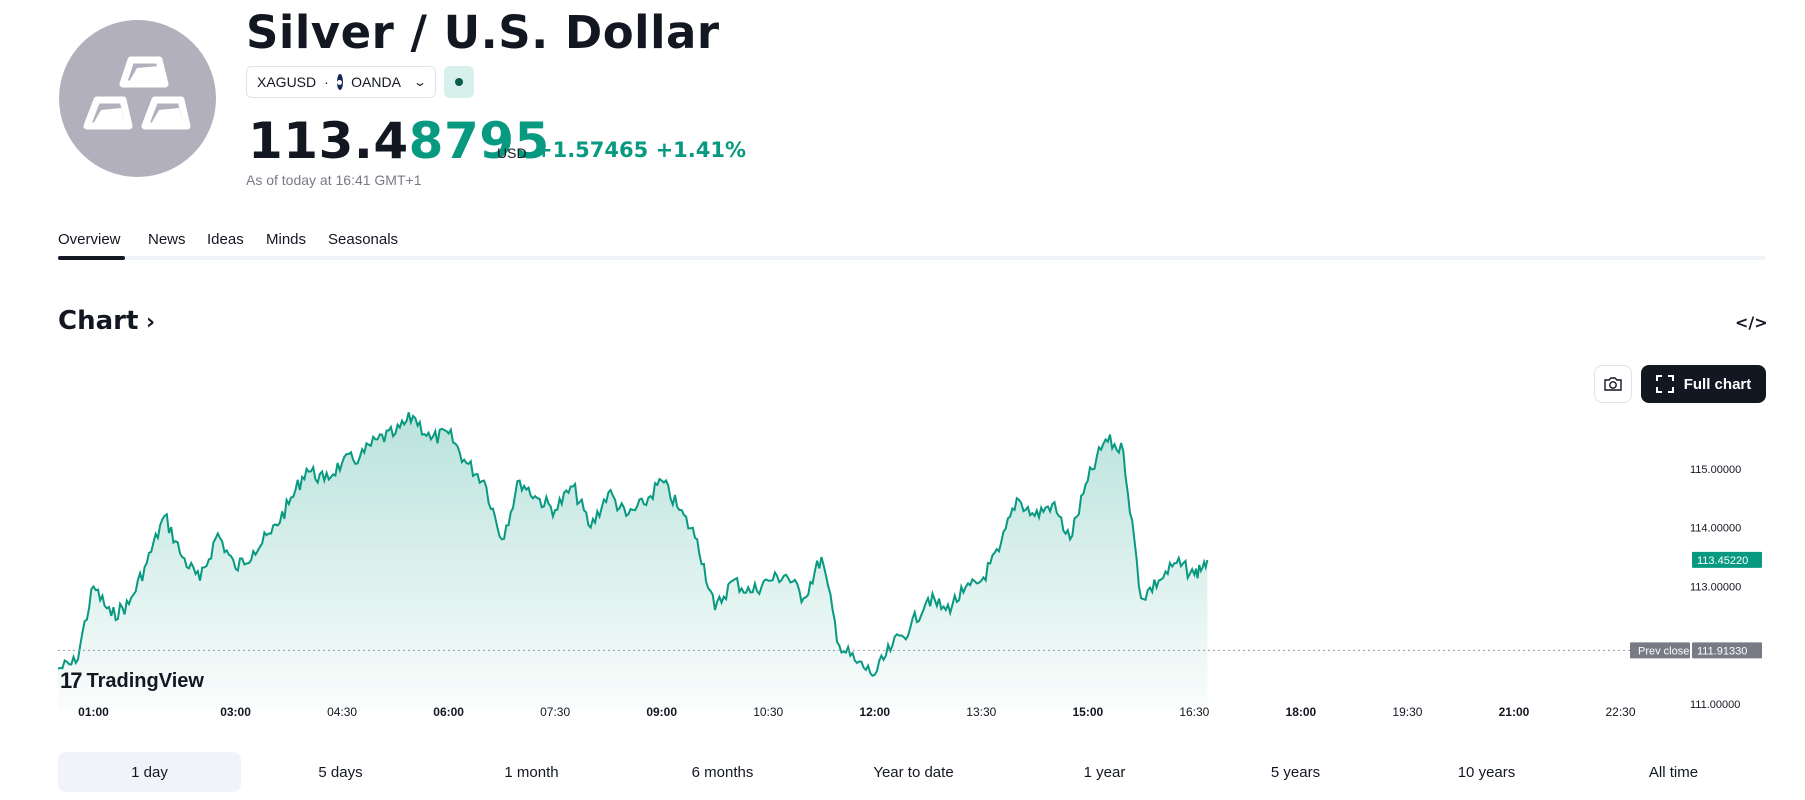 The height and width of the screenshot is (800, 1805). What do you see at coordinates (1717, 384) in the screenshot?
I see `full-chart-label: Full chart` at bounding box center [1717, 384].